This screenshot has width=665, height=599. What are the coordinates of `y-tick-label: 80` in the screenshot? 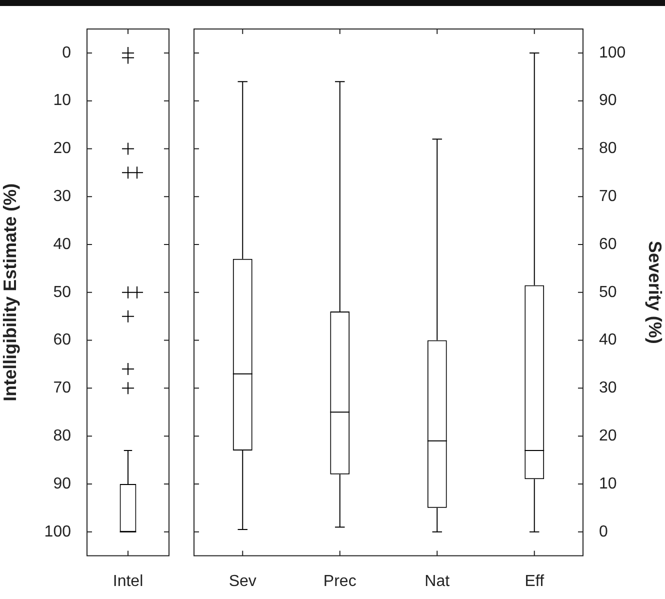 It's located at (62, 435).